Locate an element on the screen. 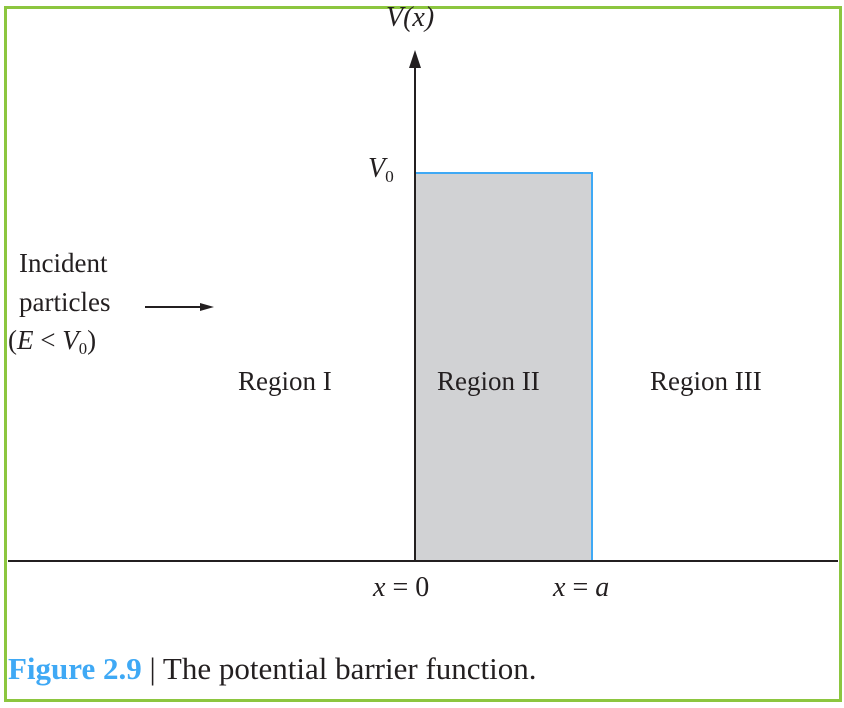  incident-arrowhead is located at coordinates (207, 307).